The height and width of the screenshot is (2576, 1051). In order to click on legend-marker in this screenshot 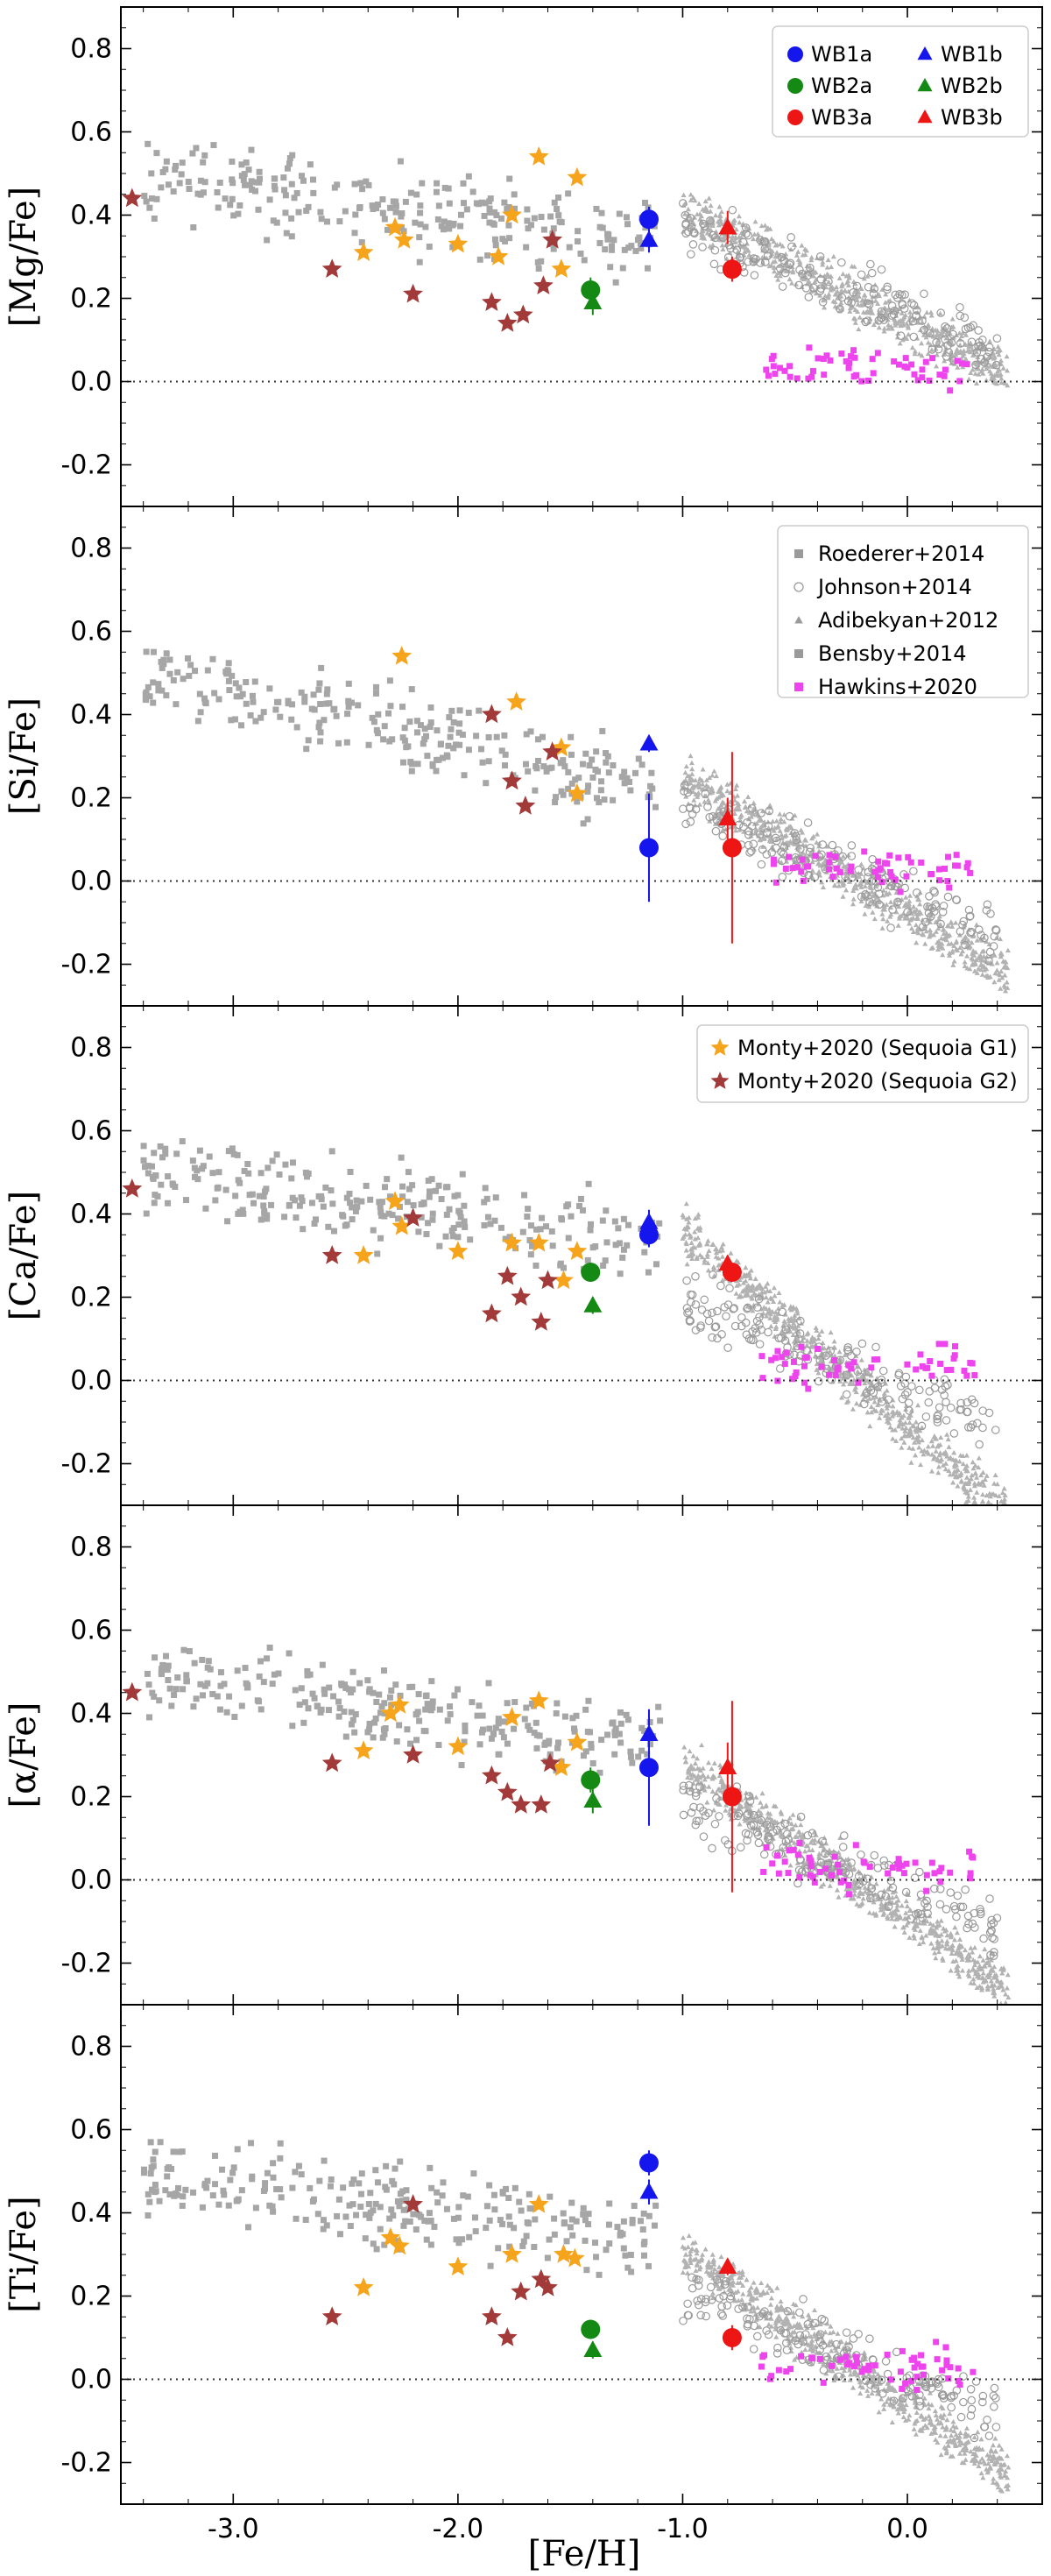, I will do `click(720, 1047)`.